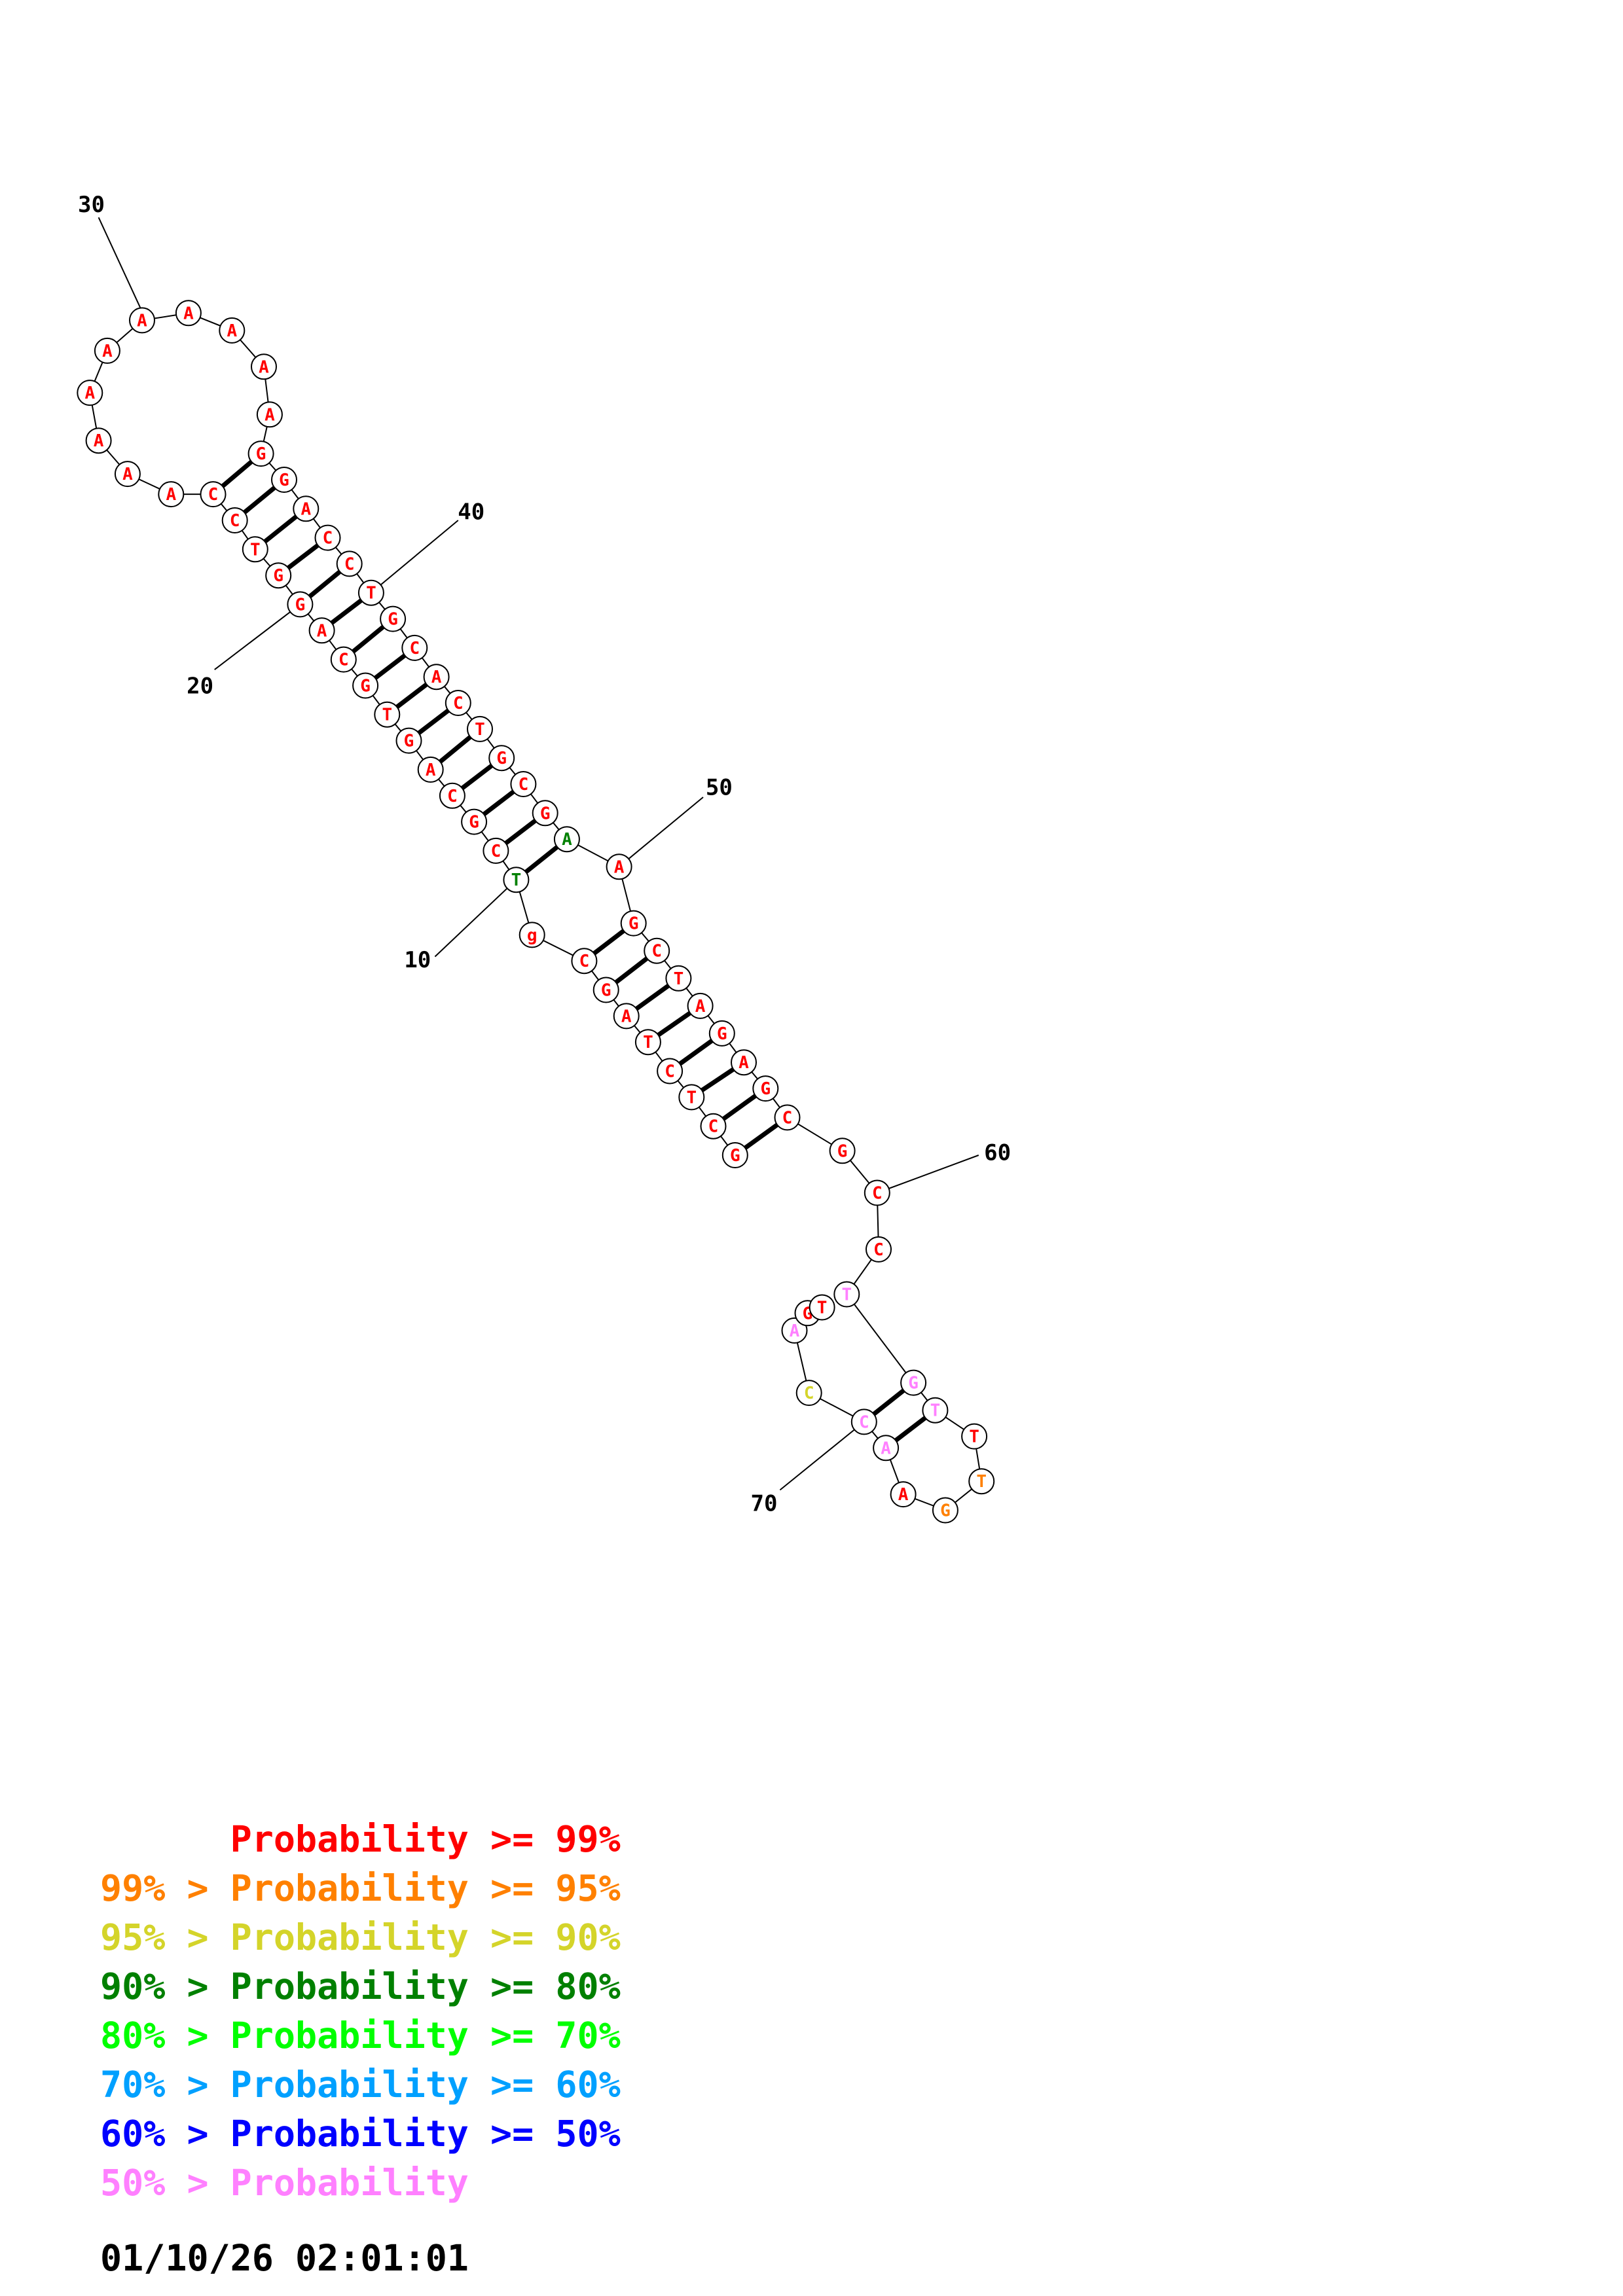 The height and width of the screenshot is (2296, 1623). I want to click on position-label: 50, so click(719, 788).